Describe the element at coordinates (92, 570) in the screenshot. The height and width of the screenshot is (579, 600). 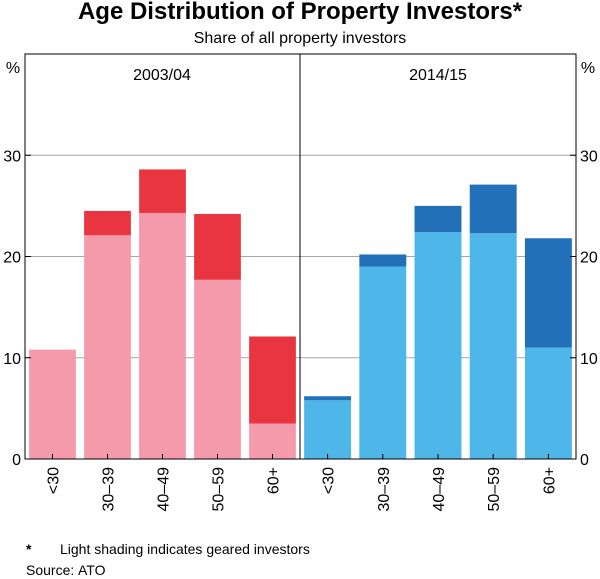
I see `source-text: ATO` at that location.